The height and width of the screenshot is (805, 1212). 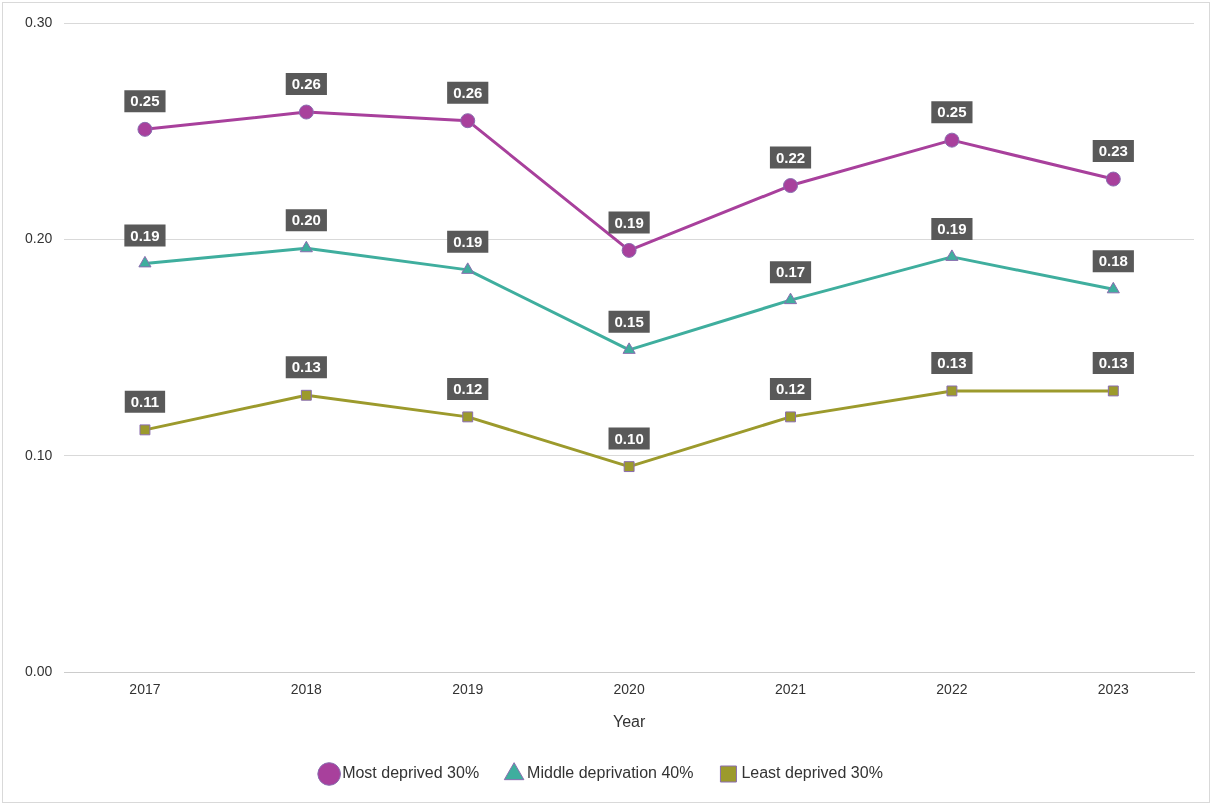 What do you see at coordinates (1113, 689) in the screenshot?
I see `x-tick-label: 2023` at bounding box center [1113, 689].